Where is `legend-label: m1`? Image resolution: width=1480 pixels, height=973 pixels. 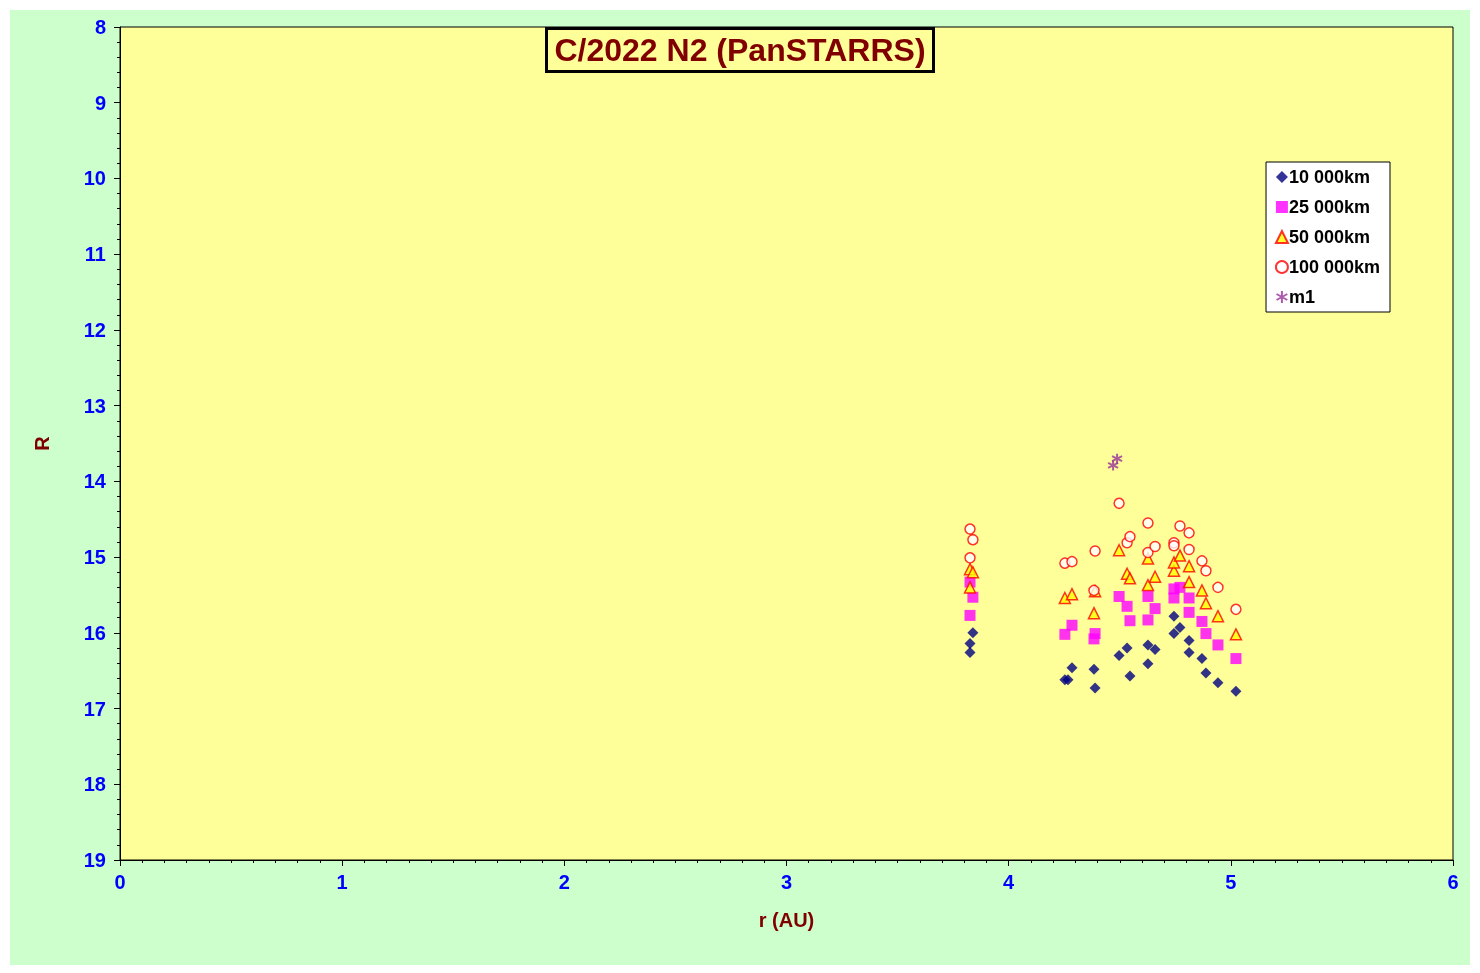
legend-label: m1 is located at coordinates (1301, 297).